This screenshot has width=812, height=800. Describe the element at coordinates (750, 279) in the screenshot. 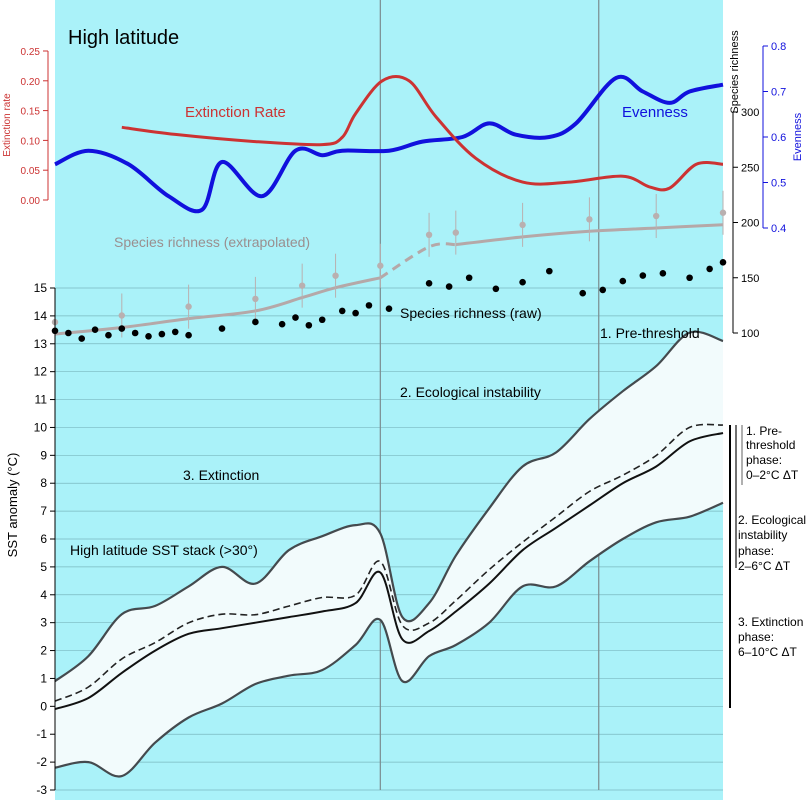

I see `species_richness-tick-label: 150` at that location.